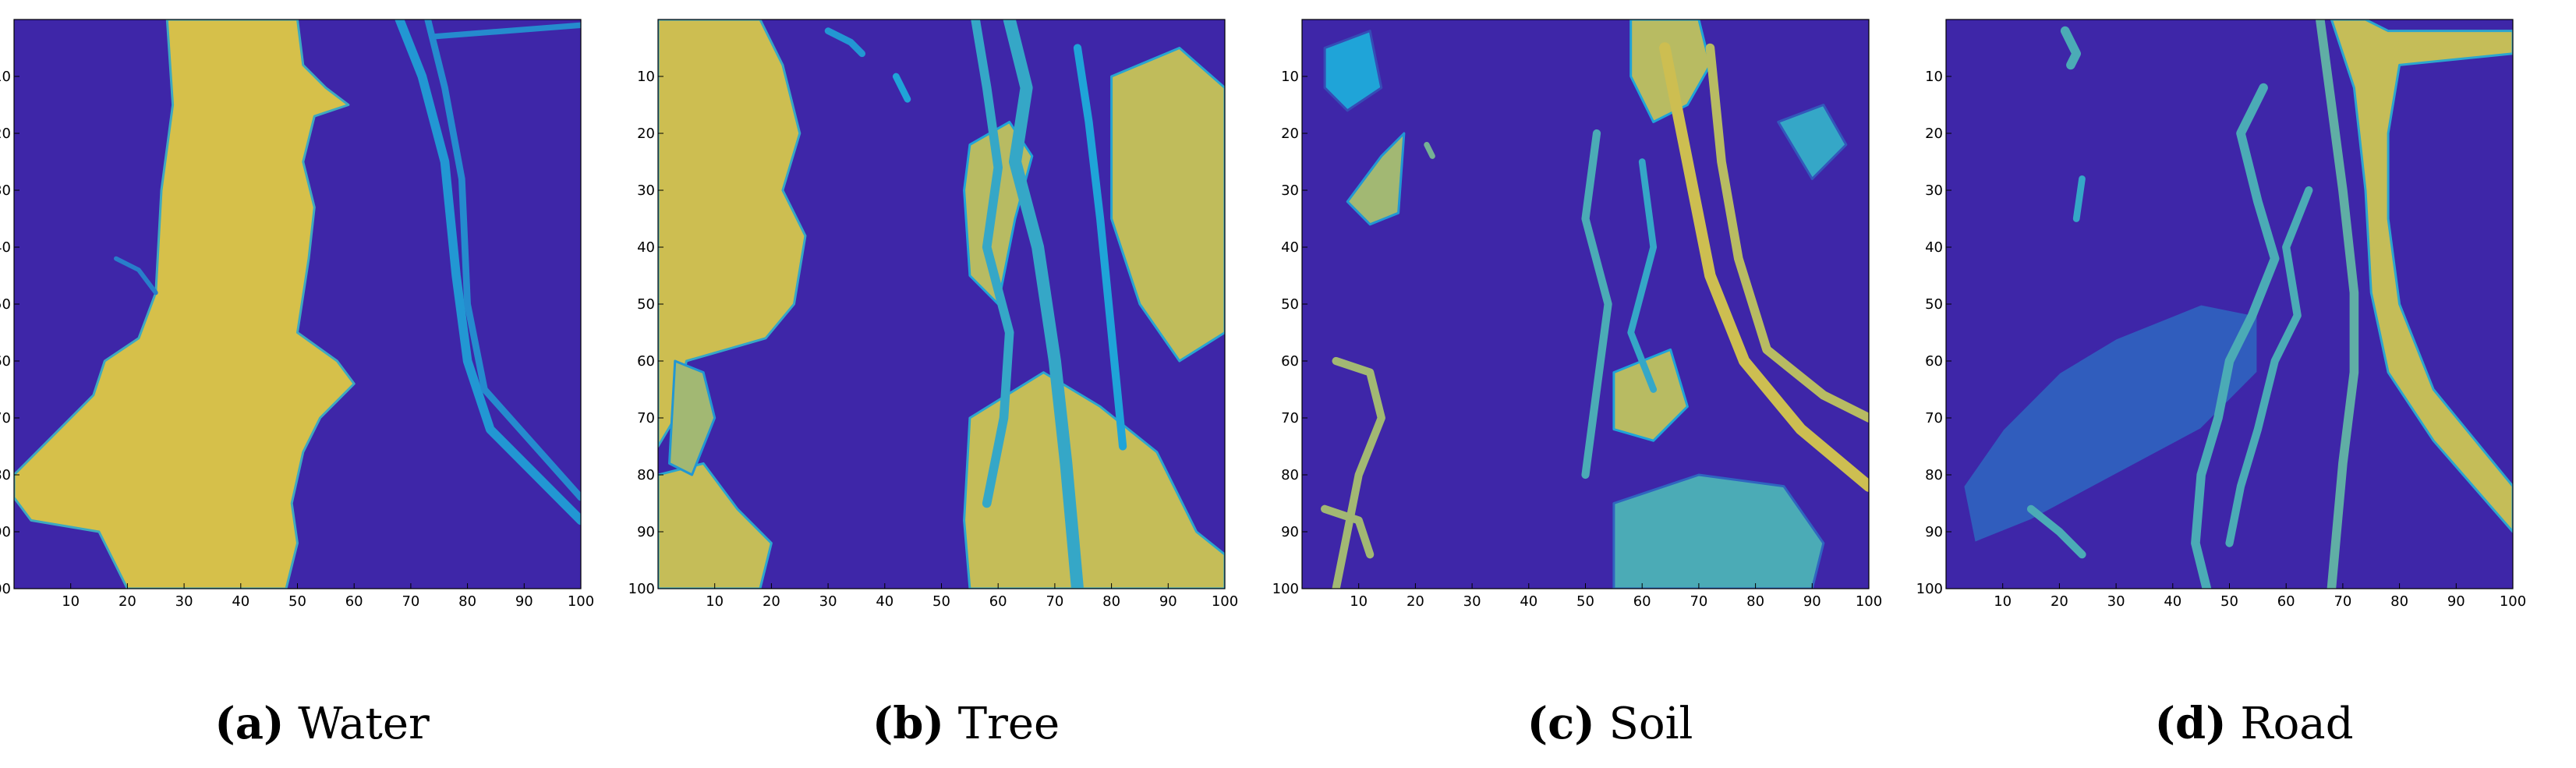 The width and height of the screenshot is (2576, 768). I want to click on x-tick-label-road-100: 100, so click(2513, 601).